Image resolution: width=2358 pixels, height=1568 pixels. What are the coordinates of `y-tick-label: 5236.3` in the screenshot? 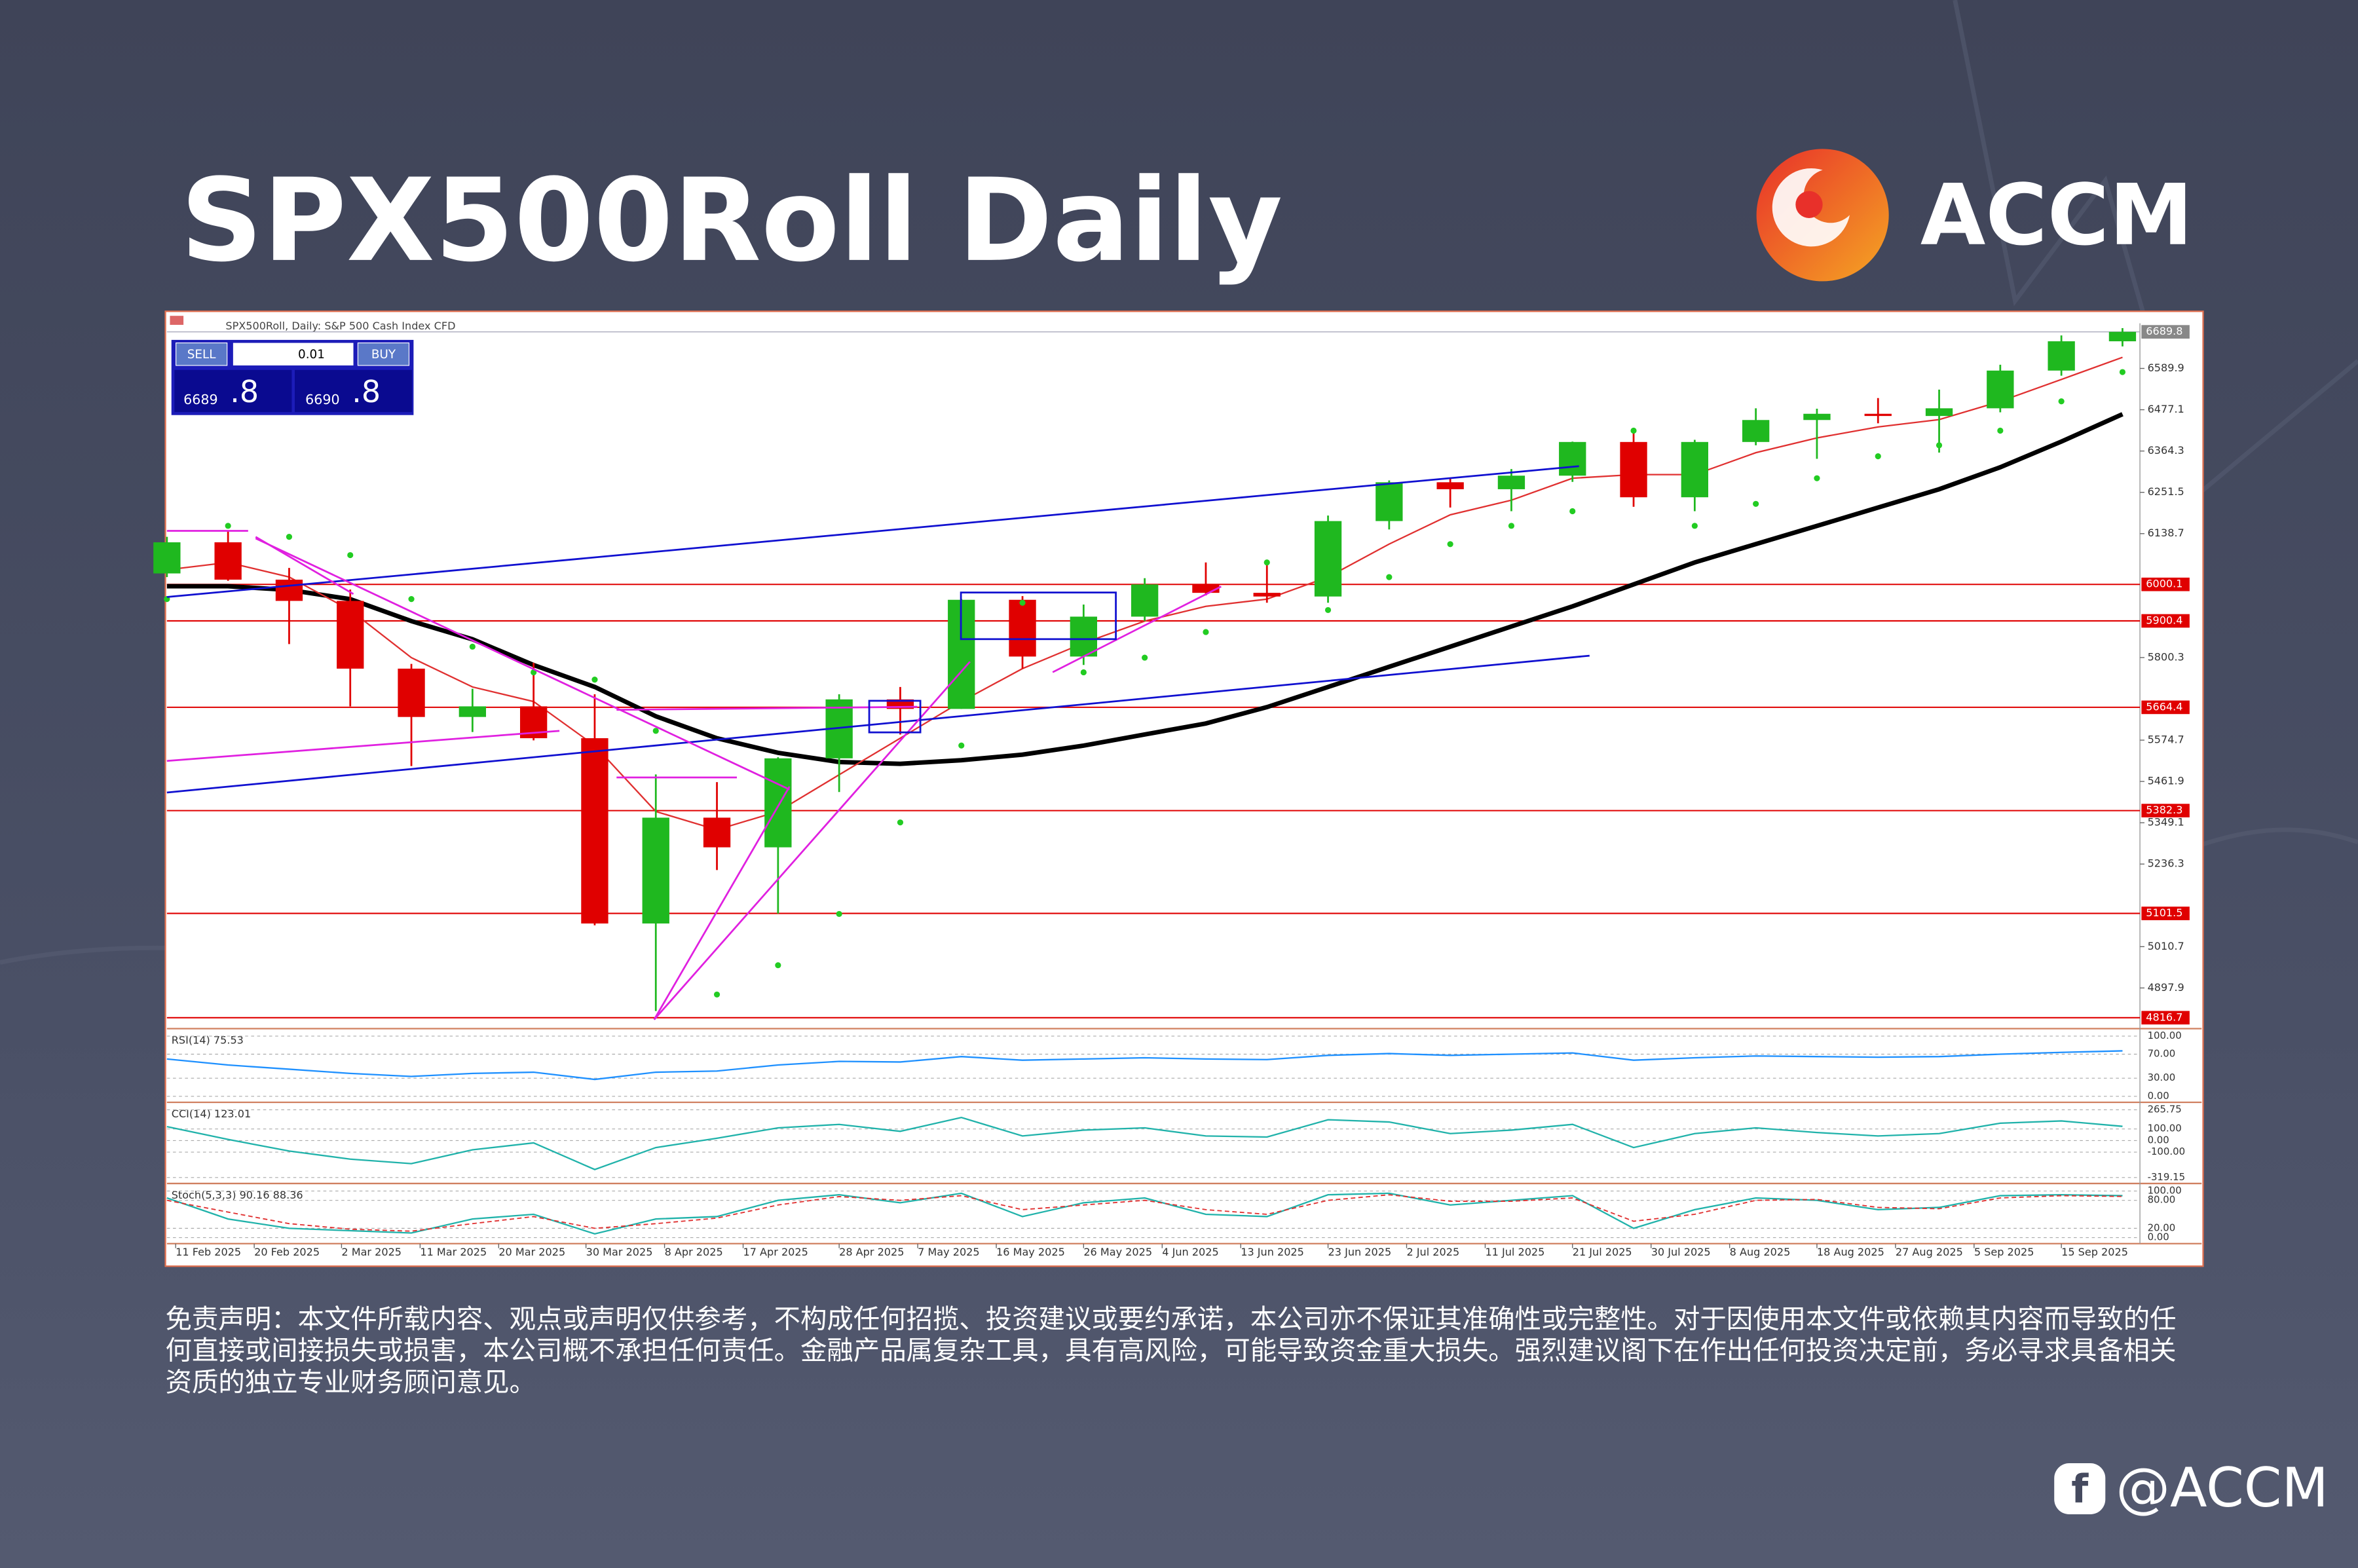 It's located at (2166, 863).